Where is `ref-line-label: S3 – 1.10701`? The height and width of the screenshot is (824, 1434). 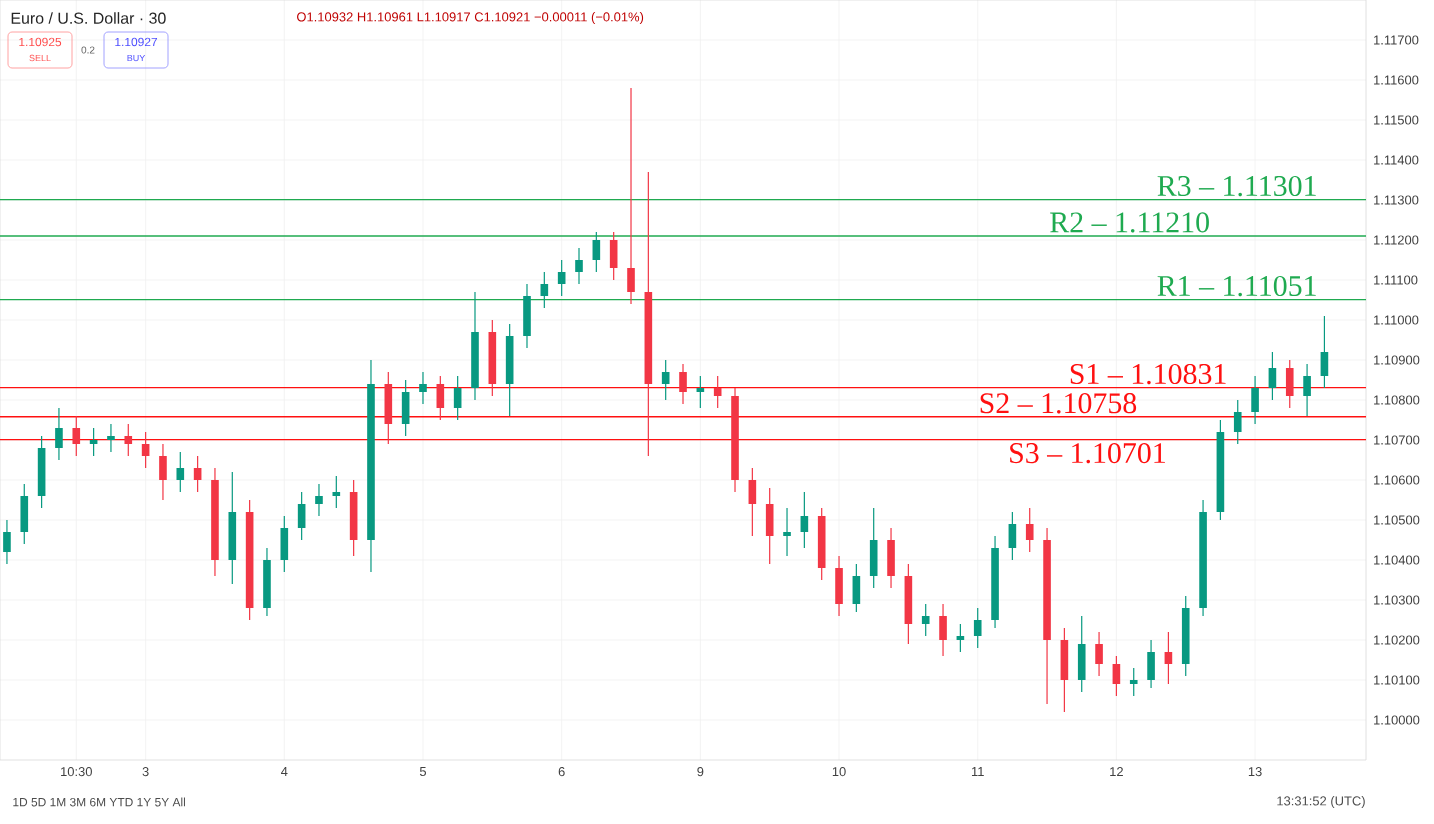 ref-line-label: S3 – 1.10701 is located at coordinates (1087, 453).